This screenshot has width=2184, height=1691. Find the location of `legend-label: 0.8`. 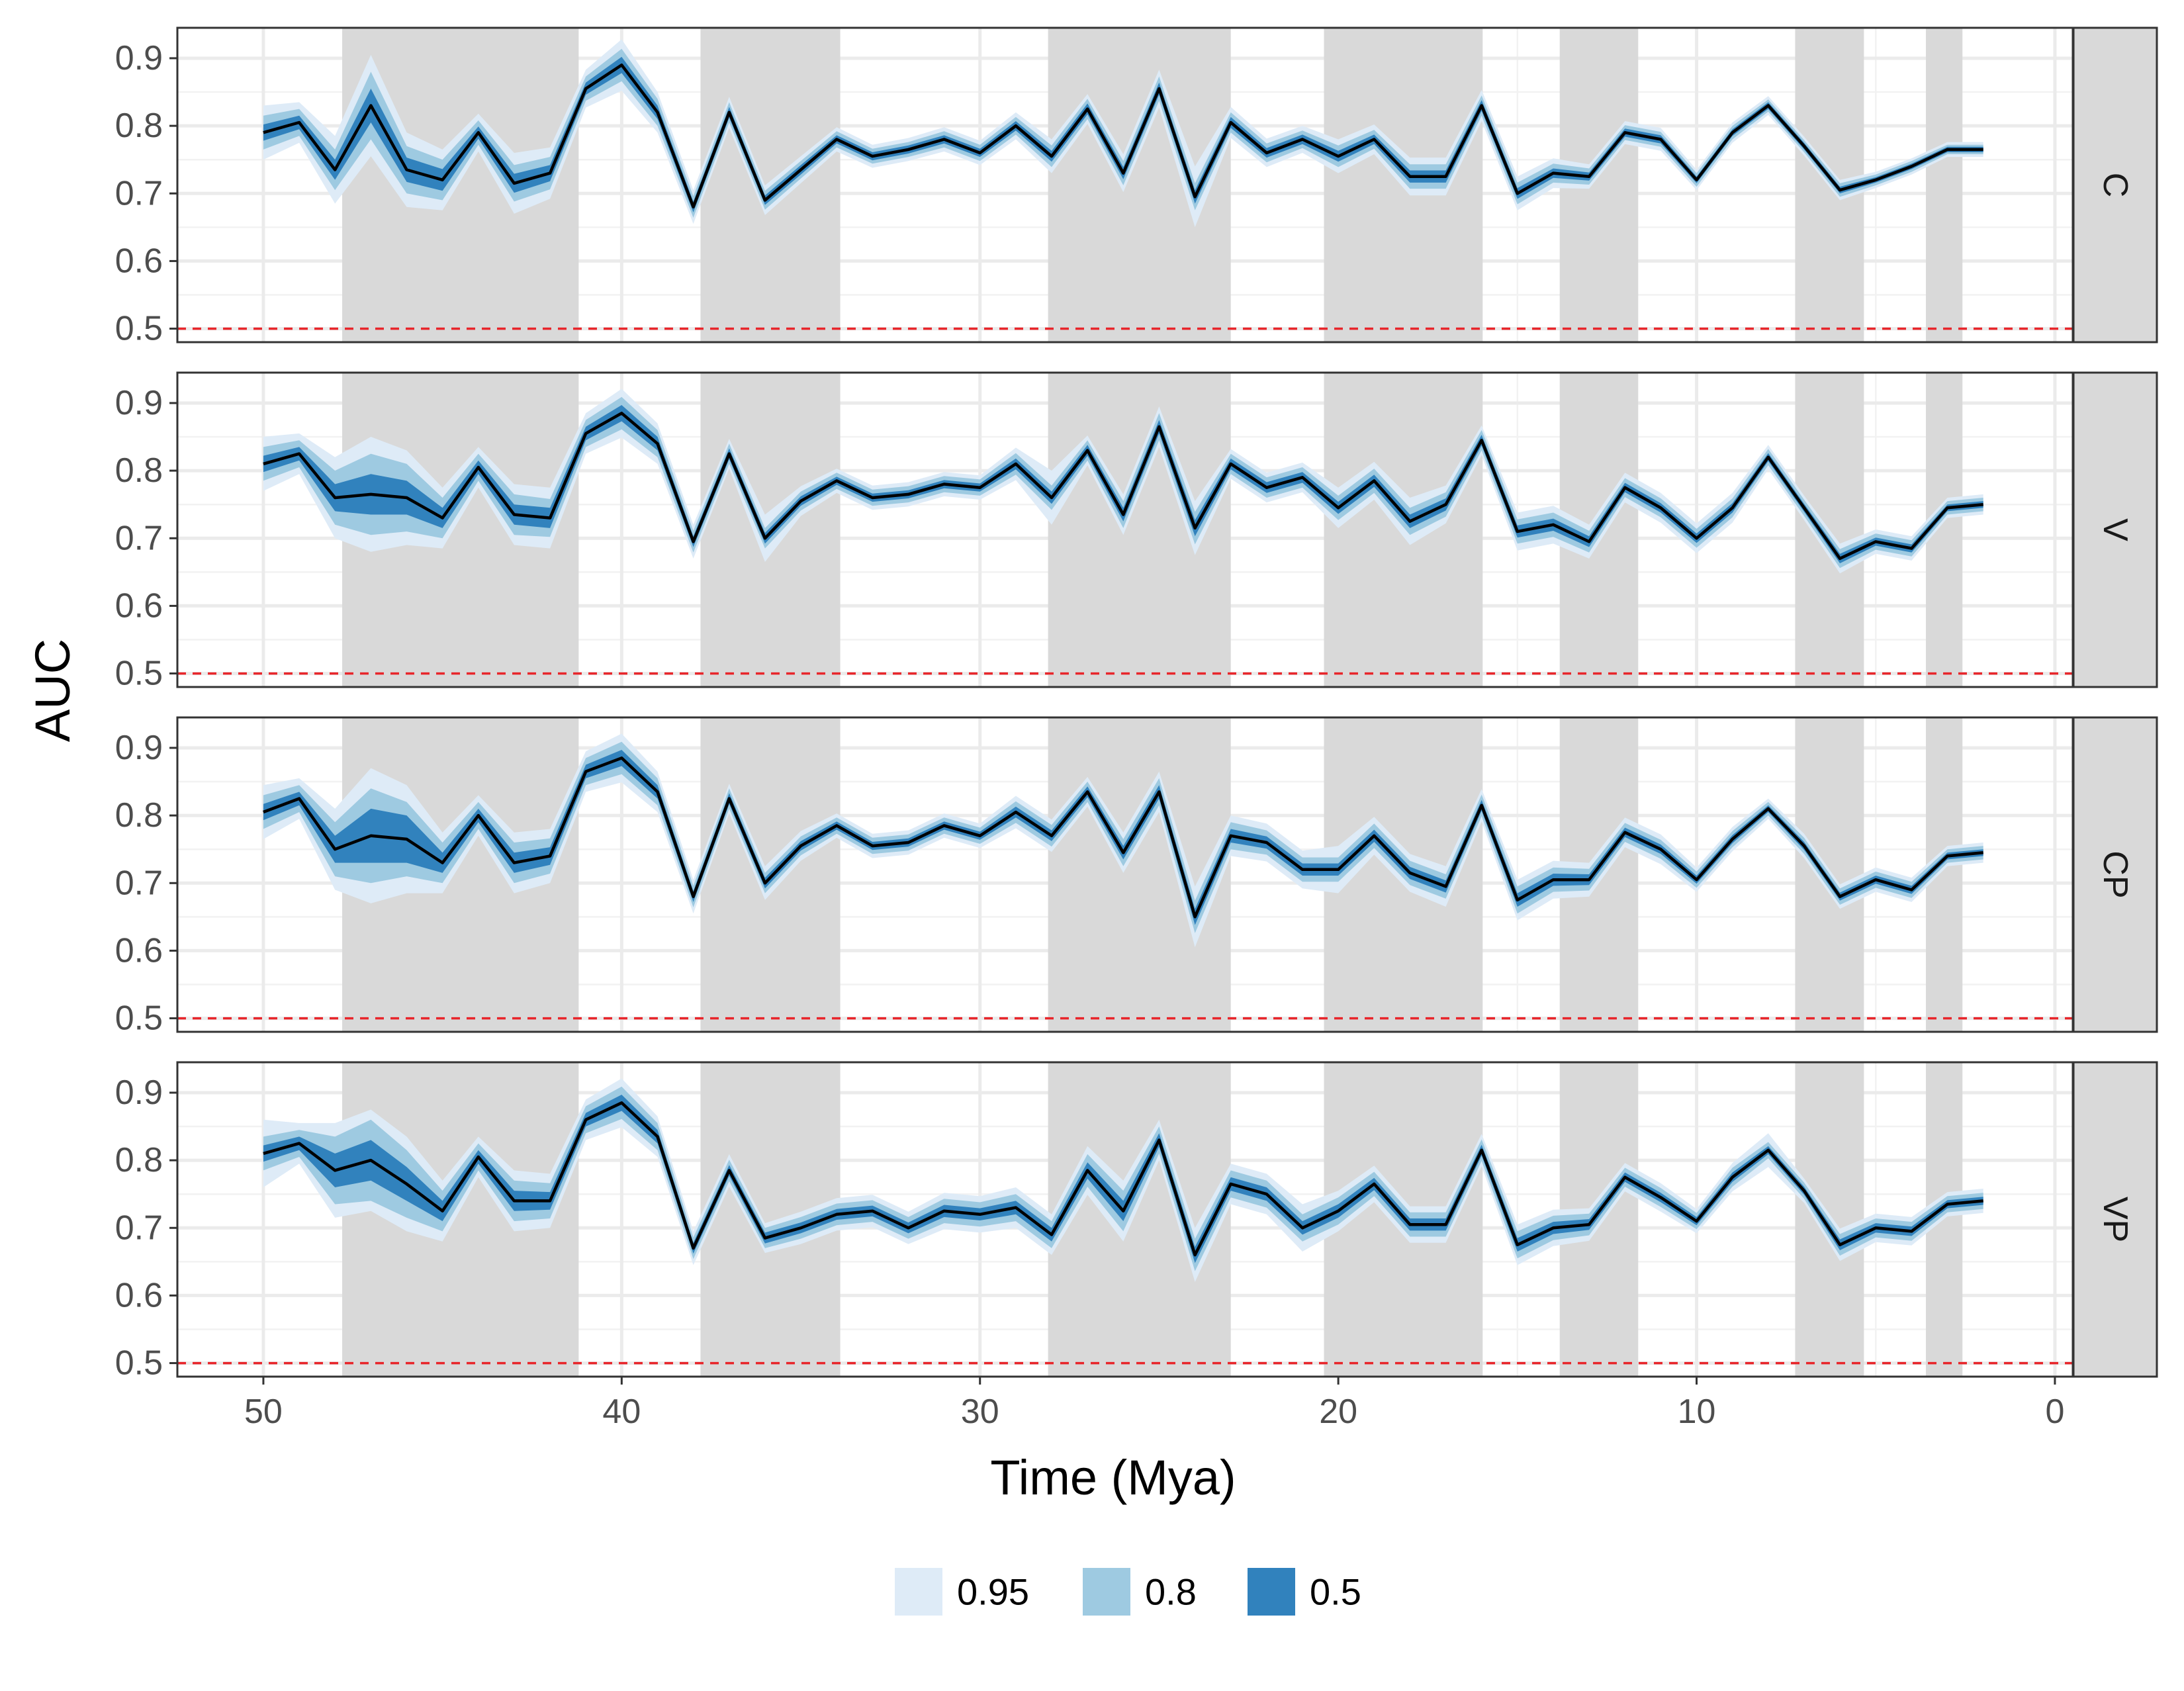

legend-label: 0.8 is located at coordinates (1171, 1592).